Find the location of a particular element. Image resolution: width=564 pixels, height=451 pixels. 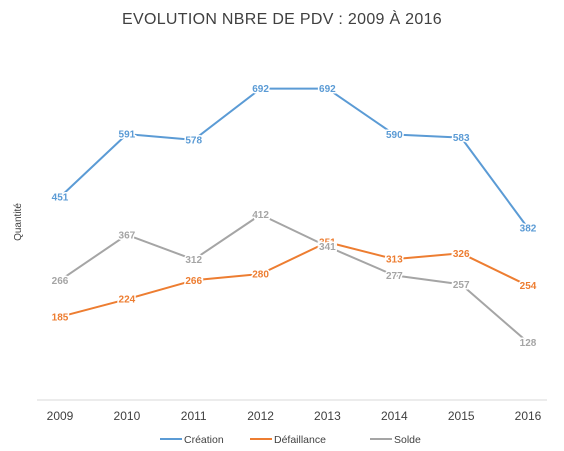

data-label: 341 is located at coordinates (327, 247).